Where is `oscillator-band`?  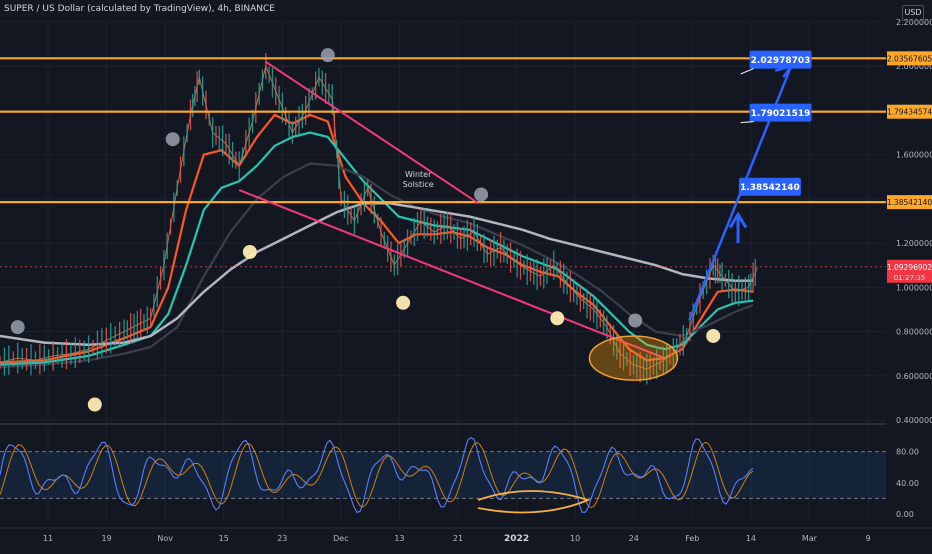
oscillator-band is located at coordinates (443, 475).